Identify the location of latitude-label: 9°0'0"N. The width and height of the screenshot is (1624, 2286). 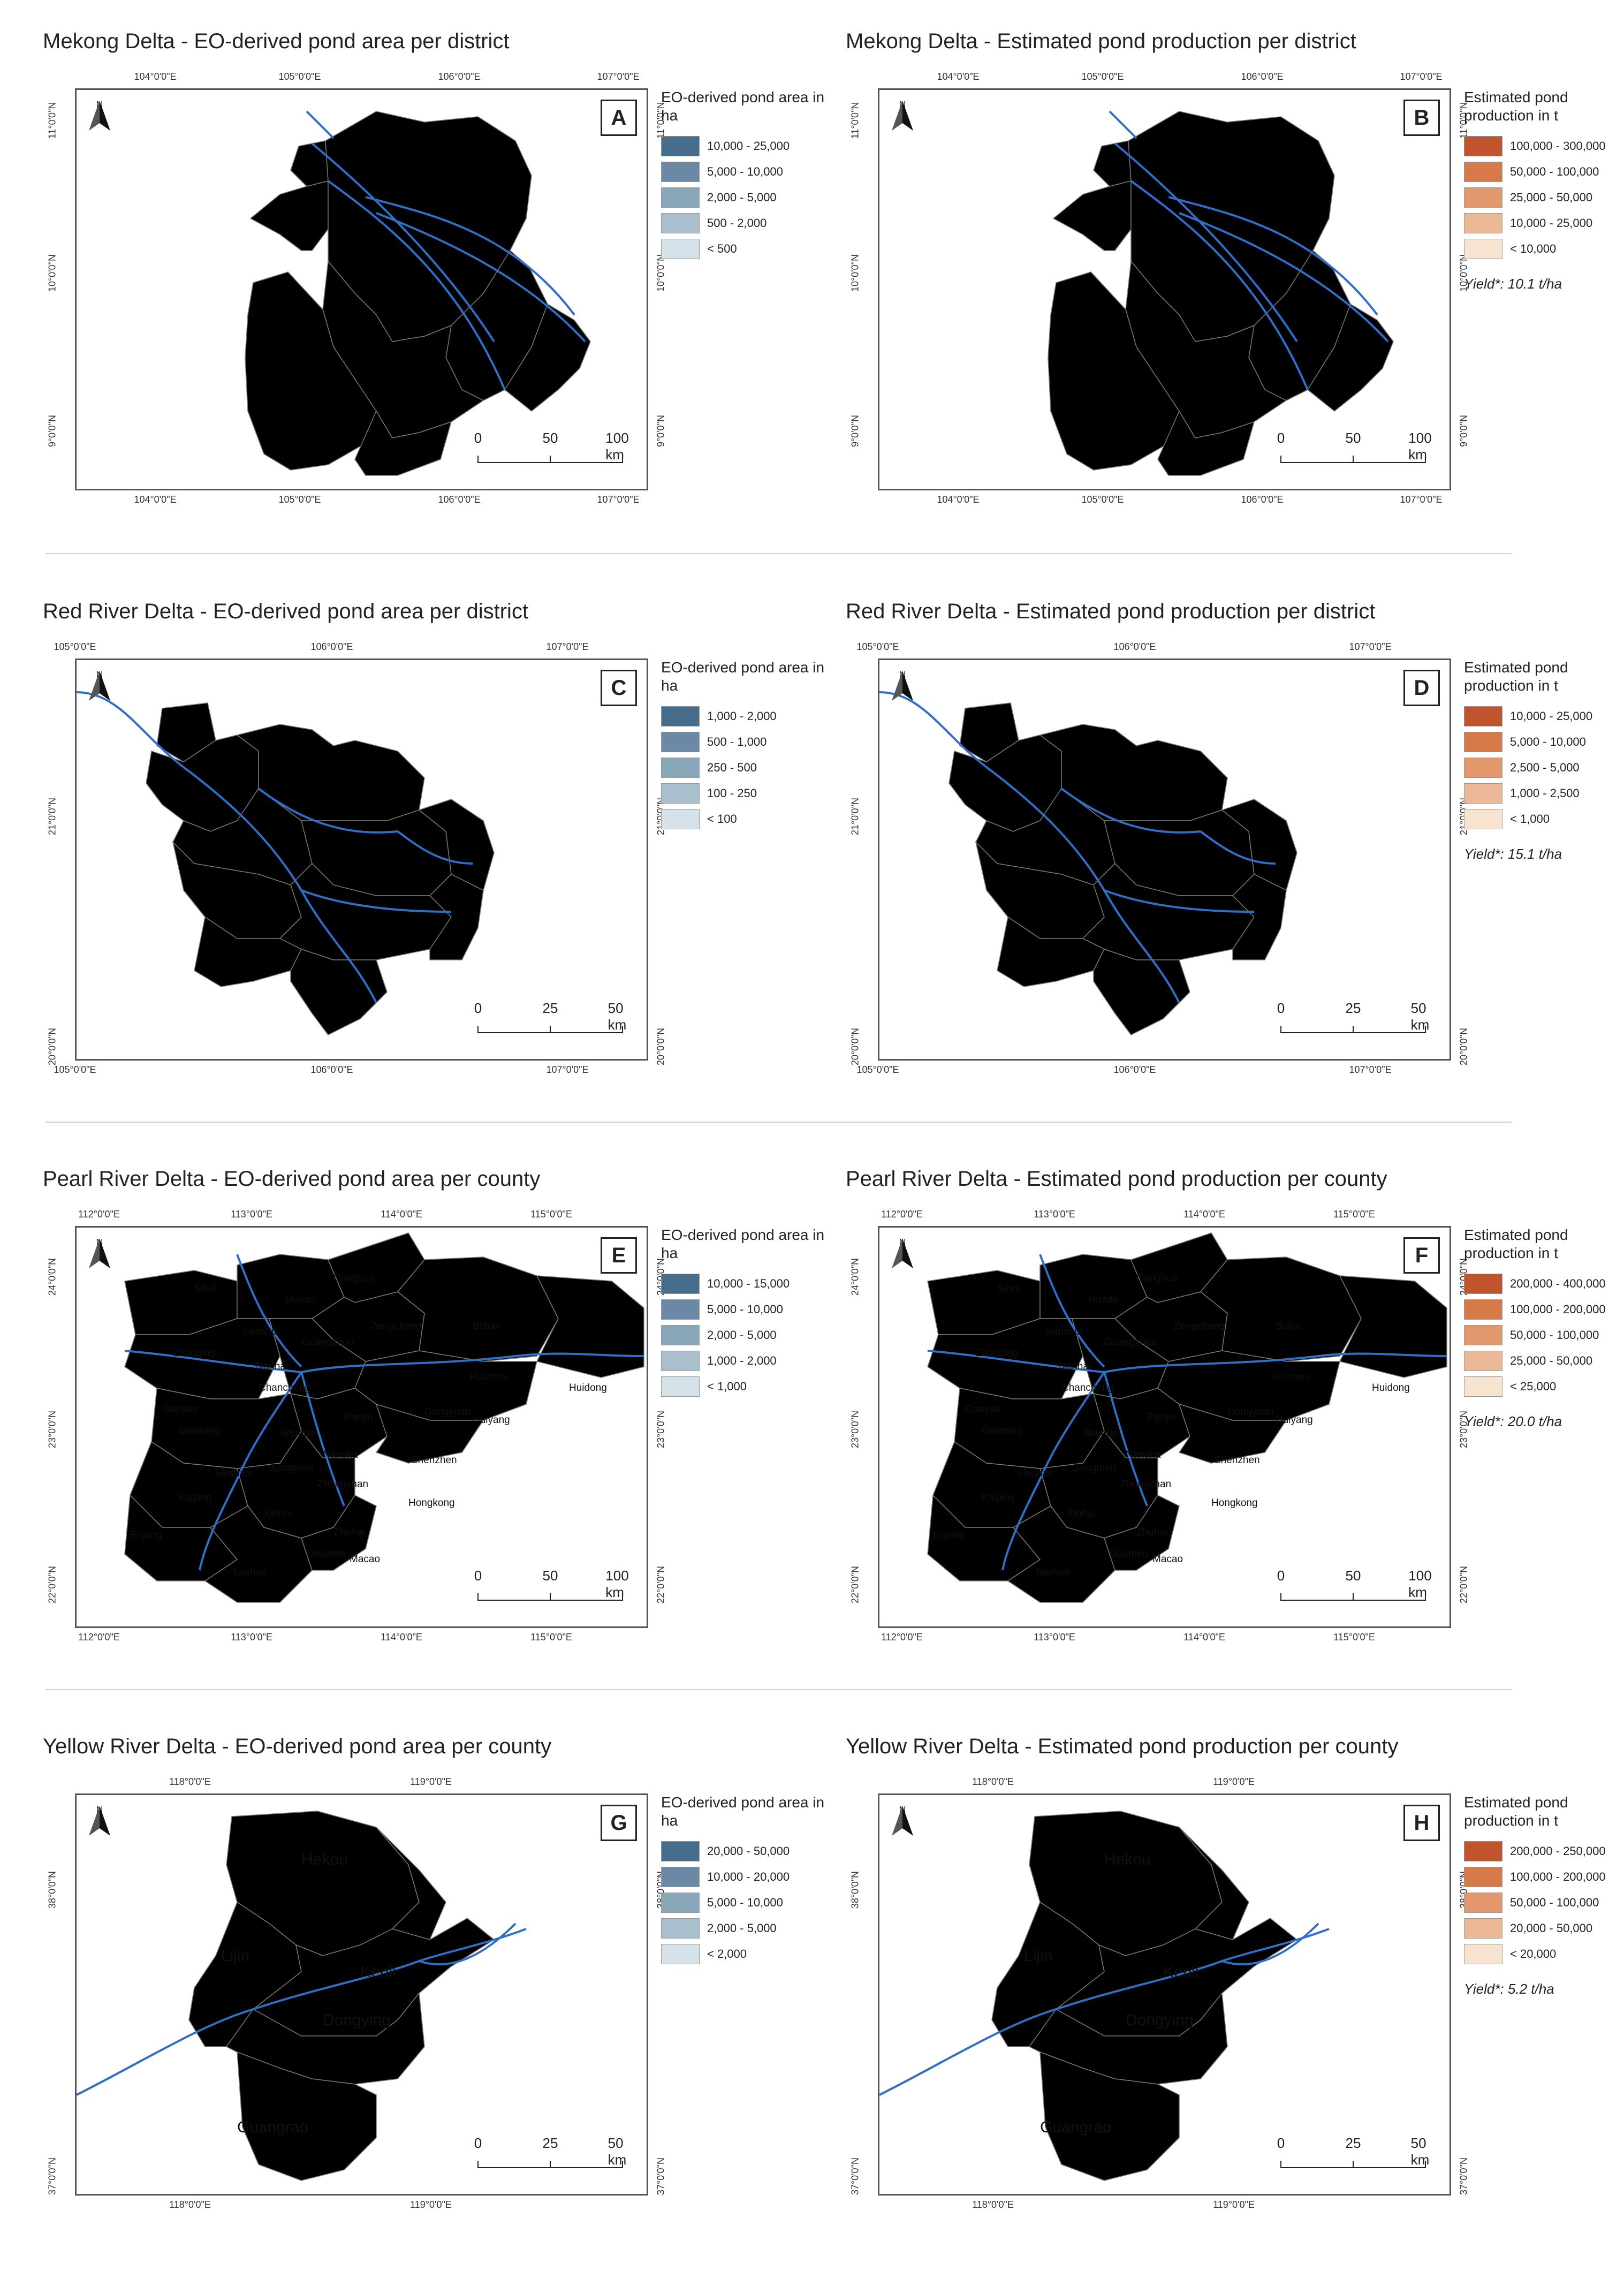
(52, 431).